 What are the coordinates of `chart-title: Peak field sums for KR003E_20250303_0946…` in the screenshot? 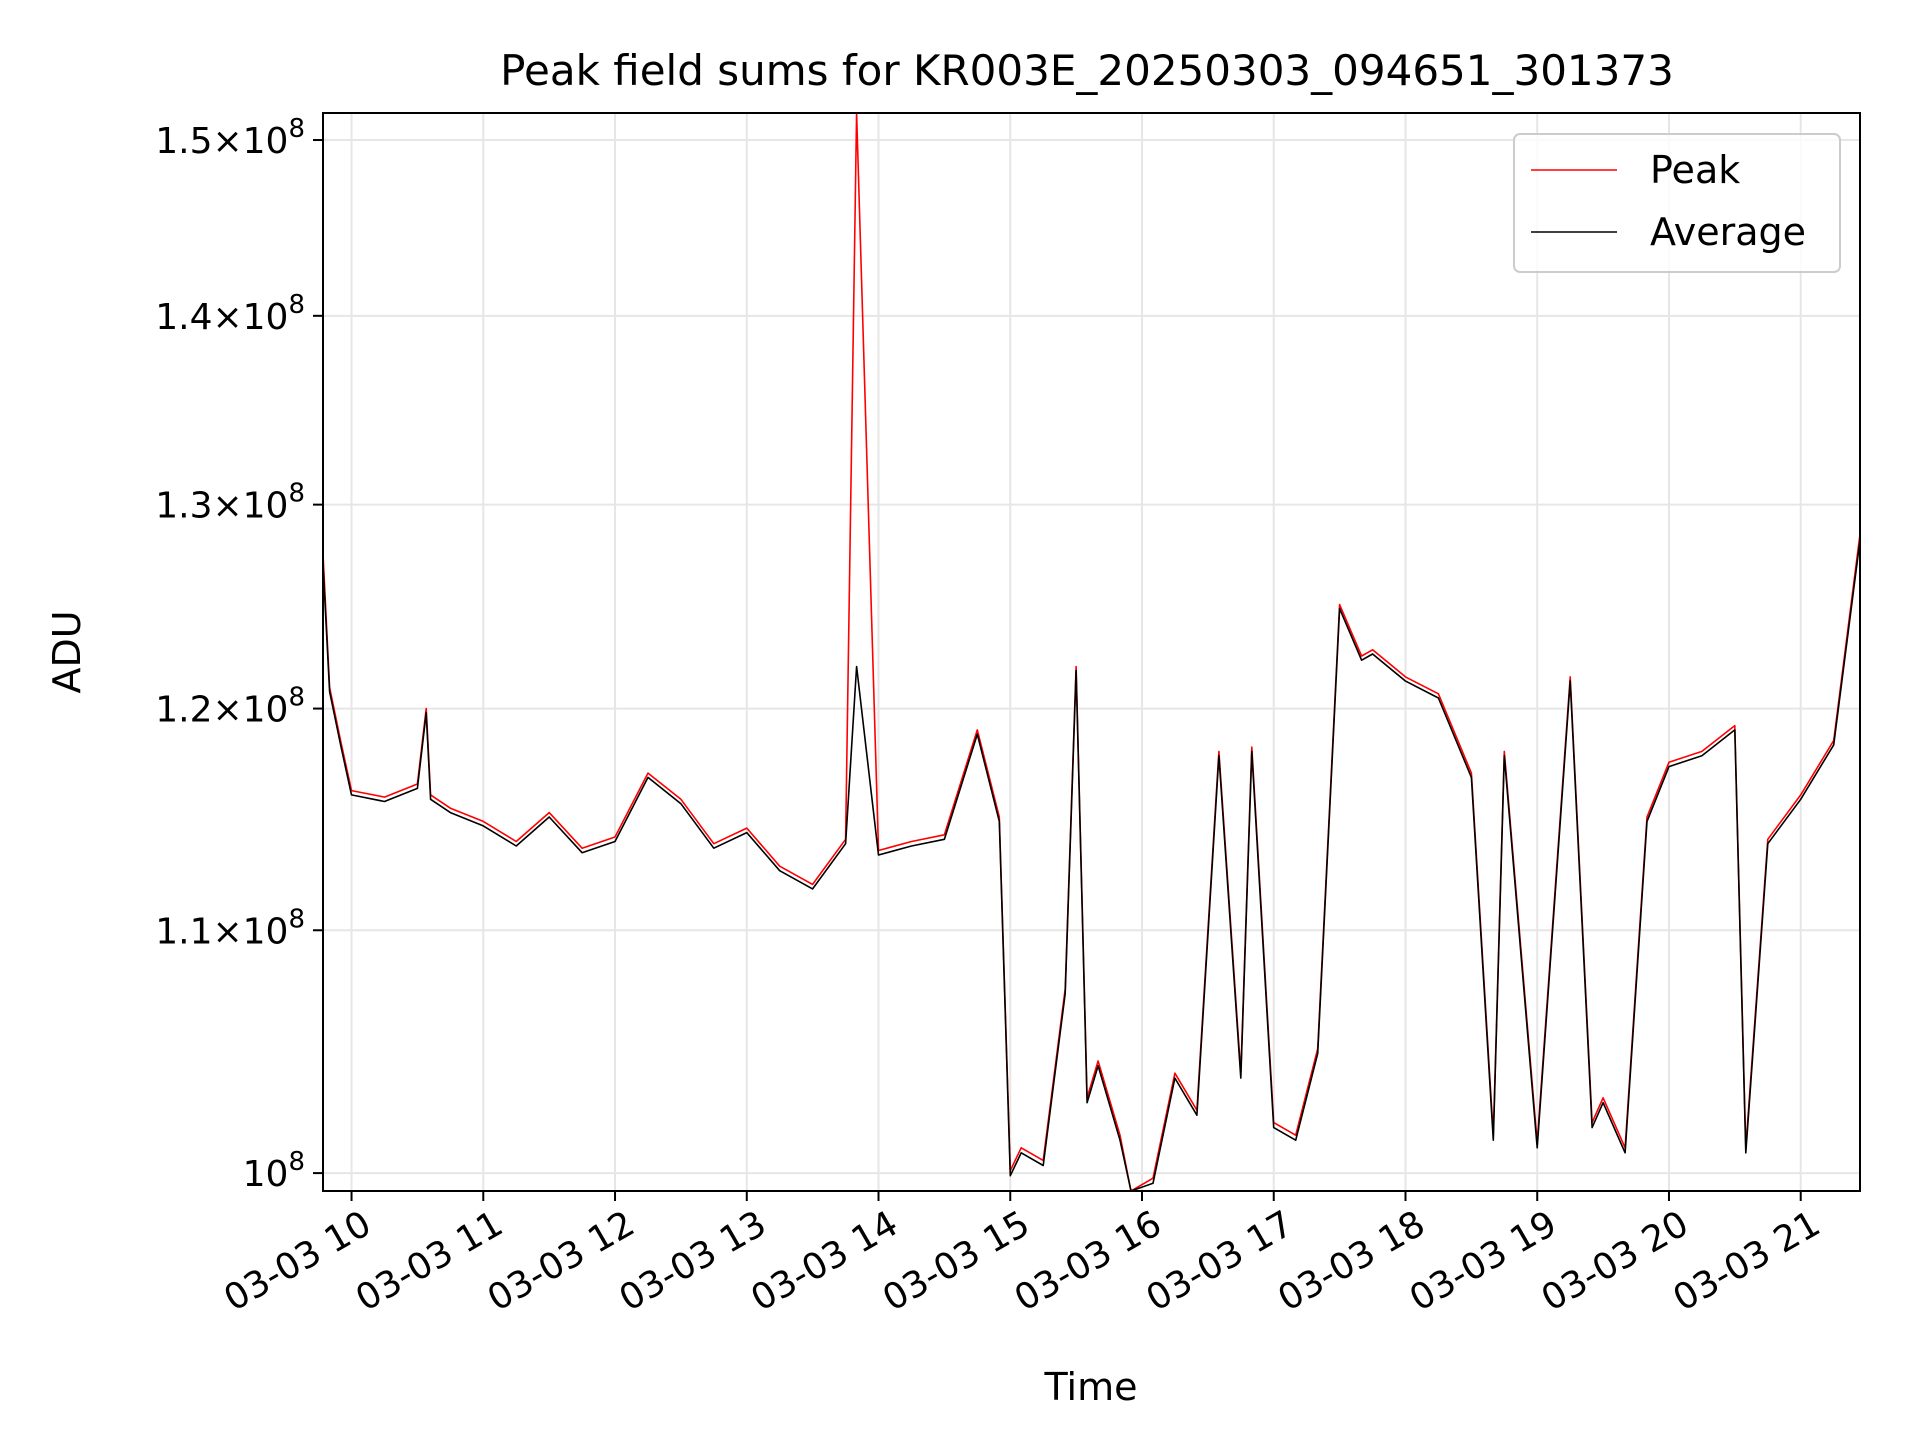 It's located at (1087, 70).